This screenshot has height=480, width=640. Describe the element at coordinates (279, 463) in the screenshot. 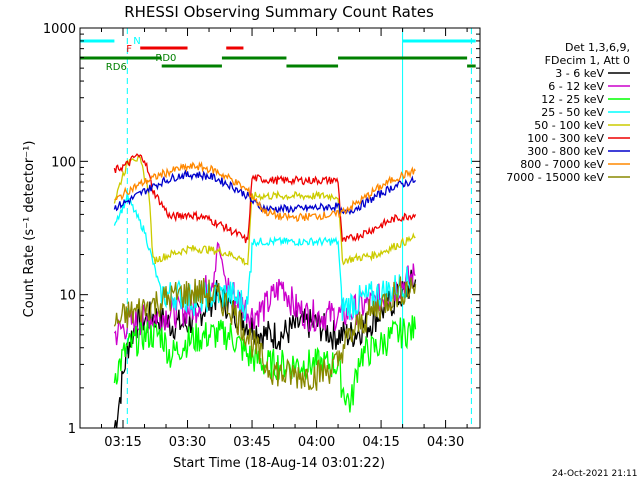

I see `x-axis-label: Start Time (18-Aug-14 03:01:22)` at that location.